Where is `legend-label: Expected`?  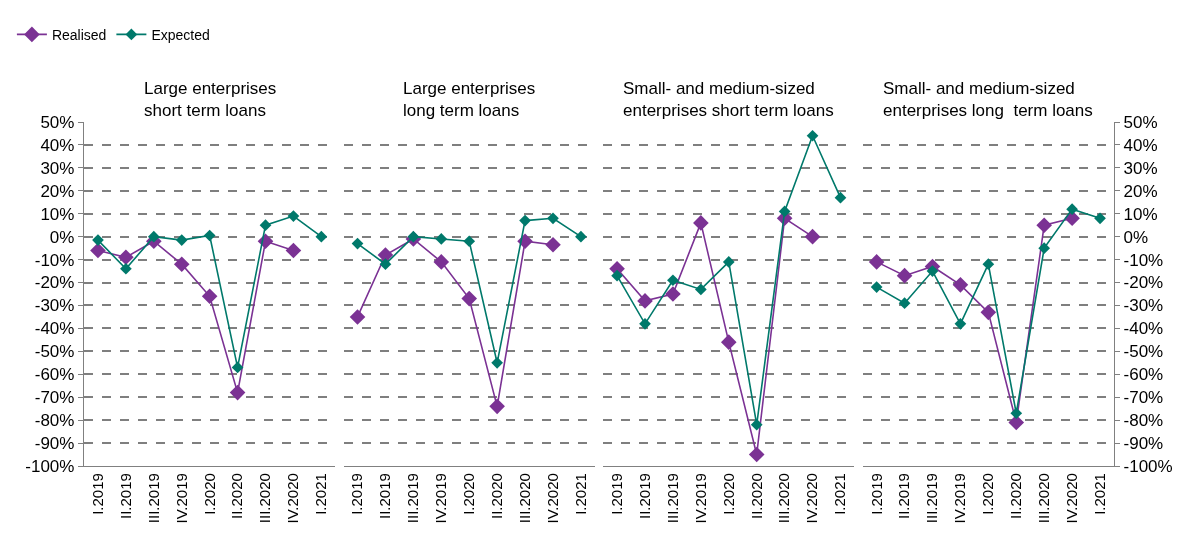
legend-label: Expected is located at coordinates (180, 34).